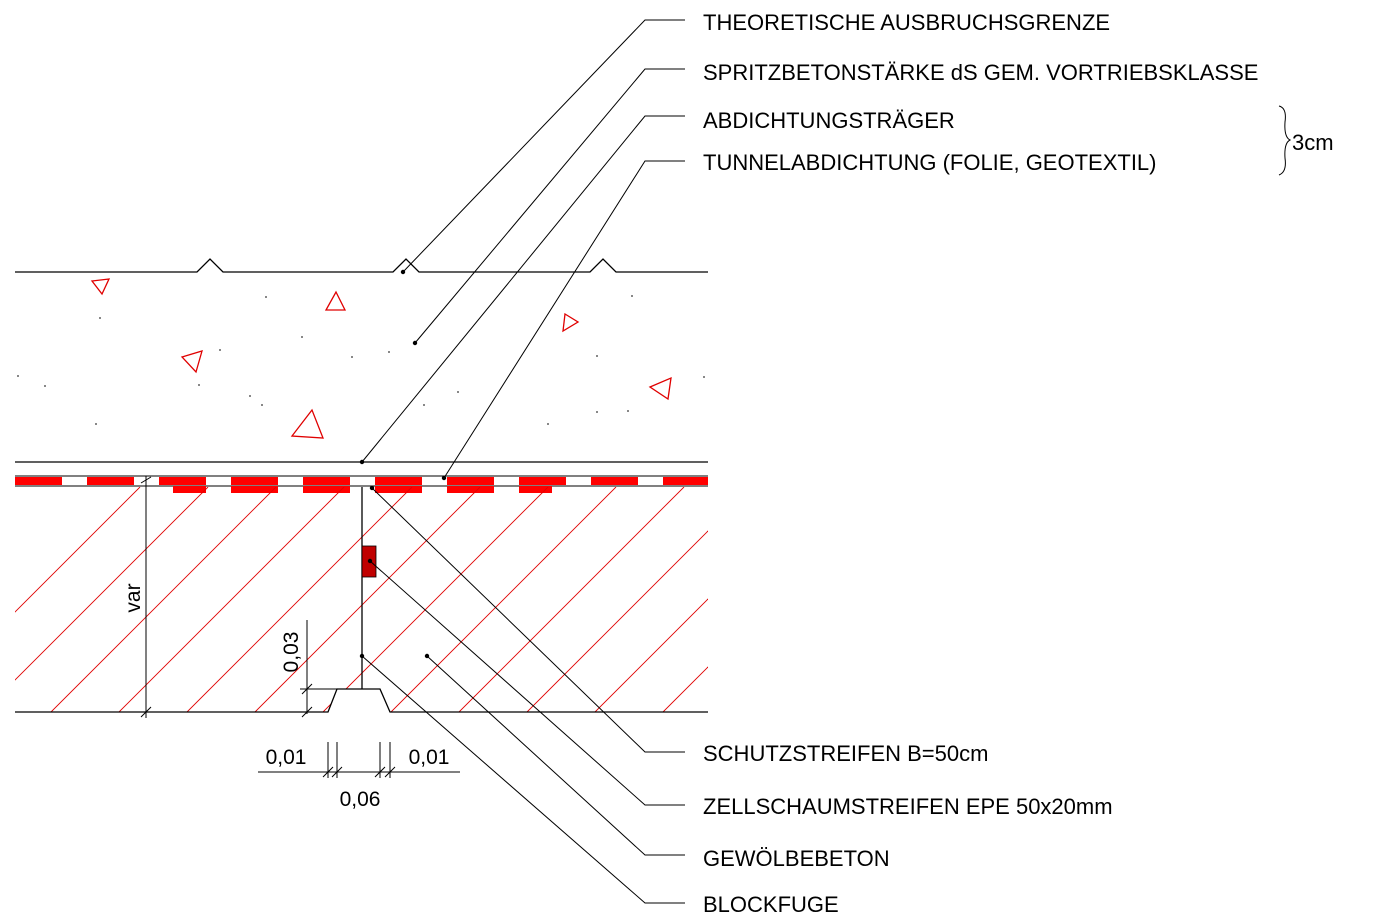  Describe the element at coordinates (133, 597) in the screenshot. I see `dimension-var-label: var` at that location.